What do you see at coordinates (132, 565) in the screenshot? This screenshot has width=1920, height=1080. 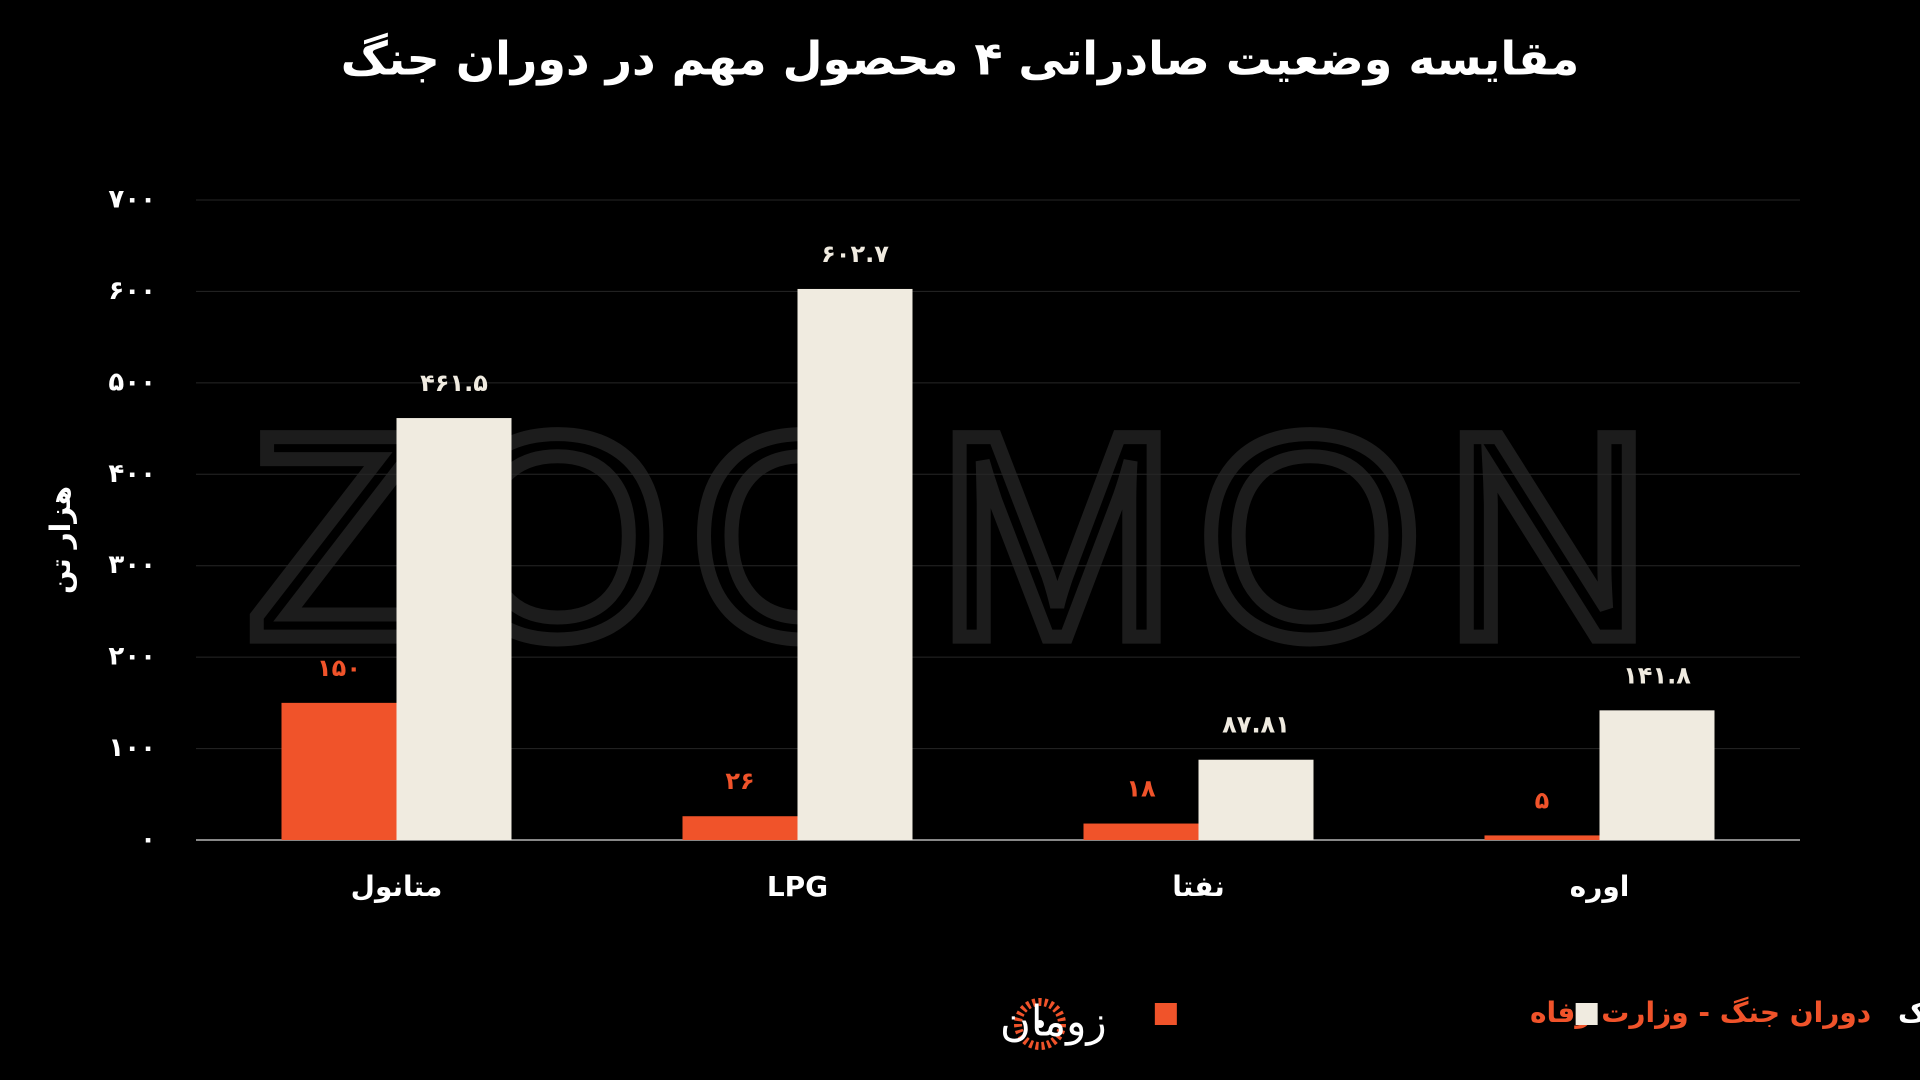 I see `y-tick-label: ۳۰۰` at bounding box center [132, 565].